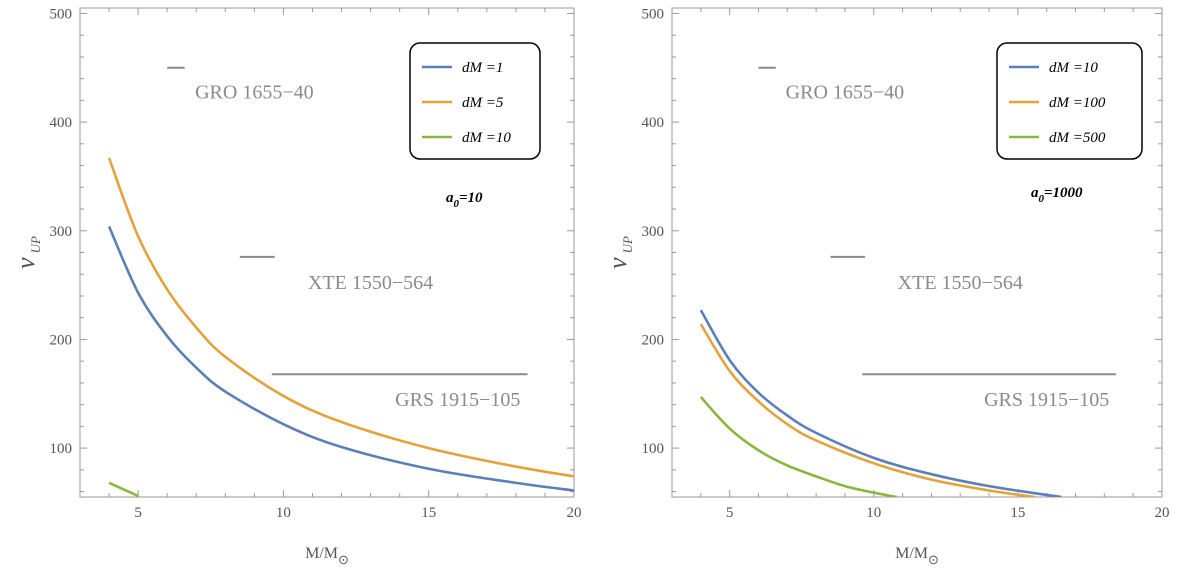 The image size is (1189, 574). I want to click on legend: dM =10 dM =100 dM =500, so click(1069, 101).